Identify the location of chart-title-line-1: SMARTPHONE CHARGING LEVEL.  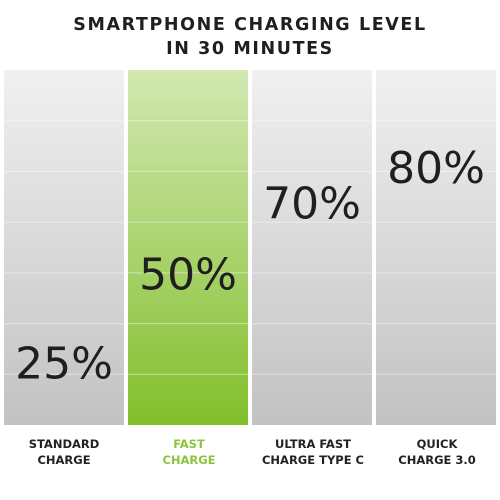
(250, 25).